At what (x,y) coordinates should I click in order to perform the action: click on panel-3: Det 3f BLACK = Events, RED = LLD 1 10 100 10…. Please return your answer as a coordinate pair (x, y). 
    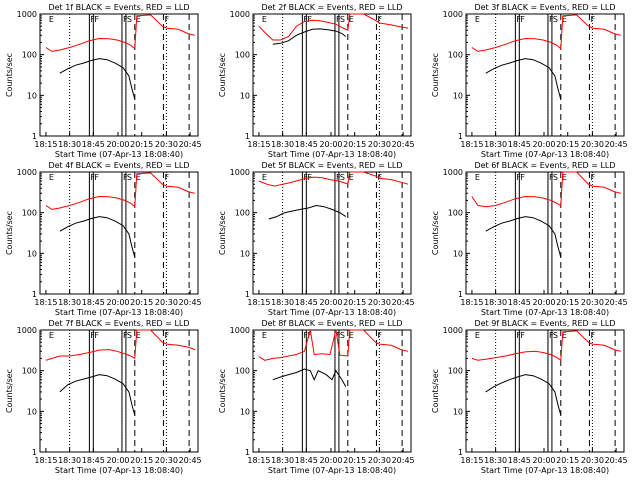
    Looking at the image, I should click on (529, 81).